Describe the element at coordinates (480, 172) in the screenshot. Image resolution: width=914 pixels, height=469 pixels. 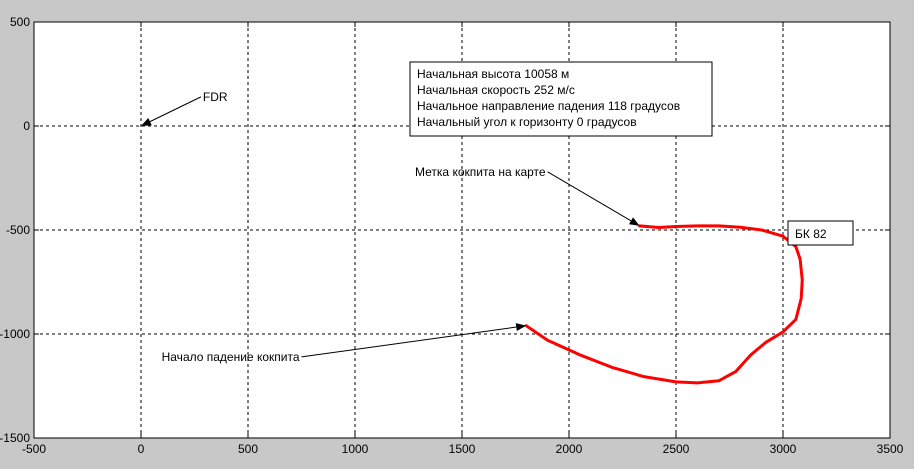
I see `annotation-label: Метка кокпита на карте` at that location.